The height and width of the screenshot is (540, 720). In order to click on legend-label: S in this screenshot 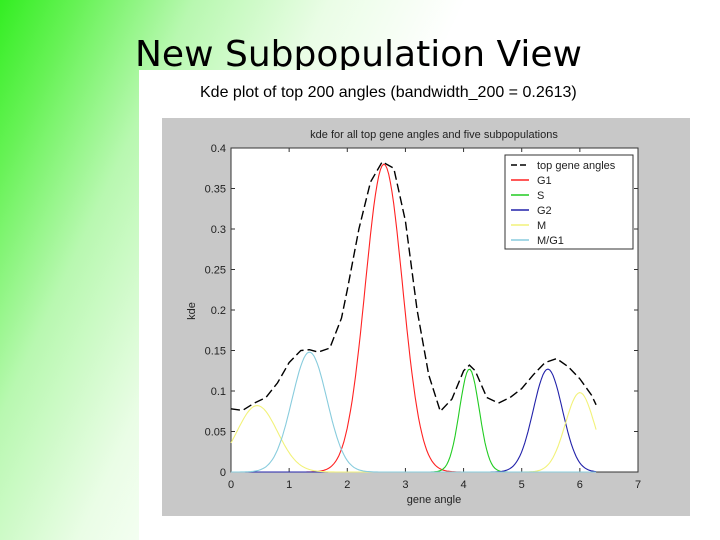, I will do `click(540, 196)`.